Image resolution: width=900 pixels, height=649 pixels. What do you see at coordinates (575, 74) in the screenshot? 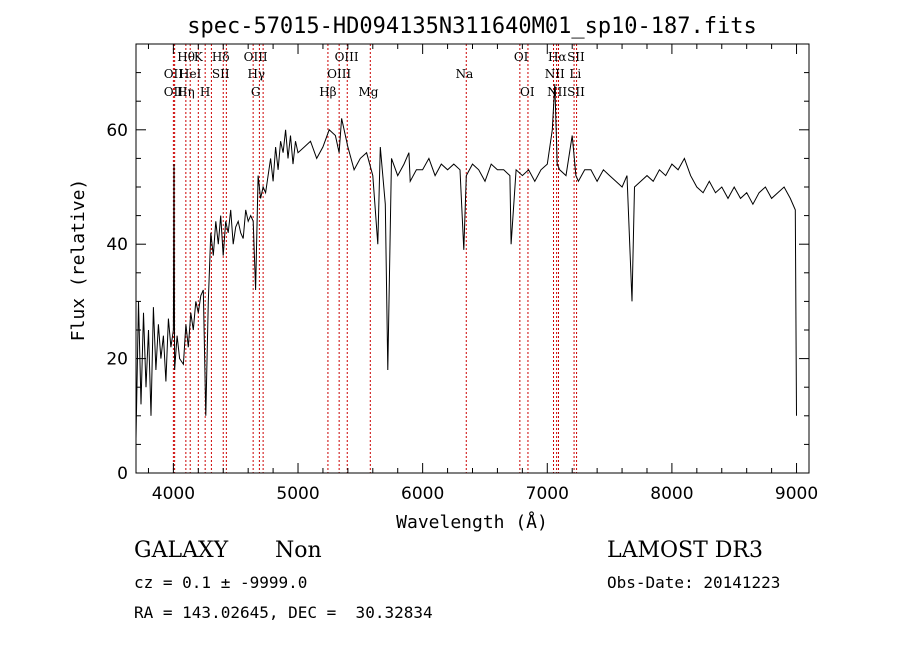
I see `line-label: Li` at bounding box center [575, 74].